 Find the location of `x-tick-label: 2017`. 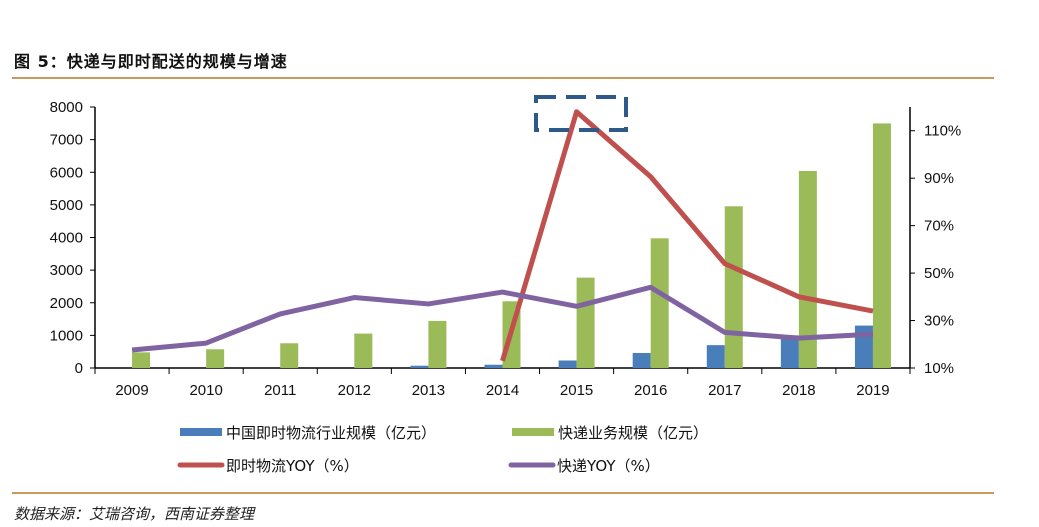

x-tick-label: 2017 is located at coordinates (724, 390).